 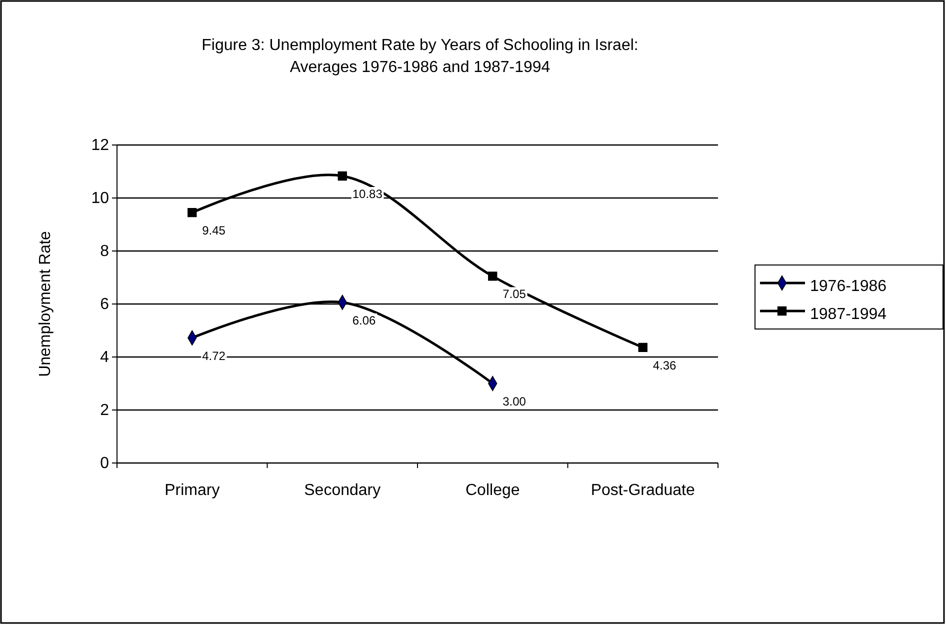 What do you see at coordinates (492, 490) in the screenshot?
I see `x-tick-label: College` at bounding box center [492, 490].